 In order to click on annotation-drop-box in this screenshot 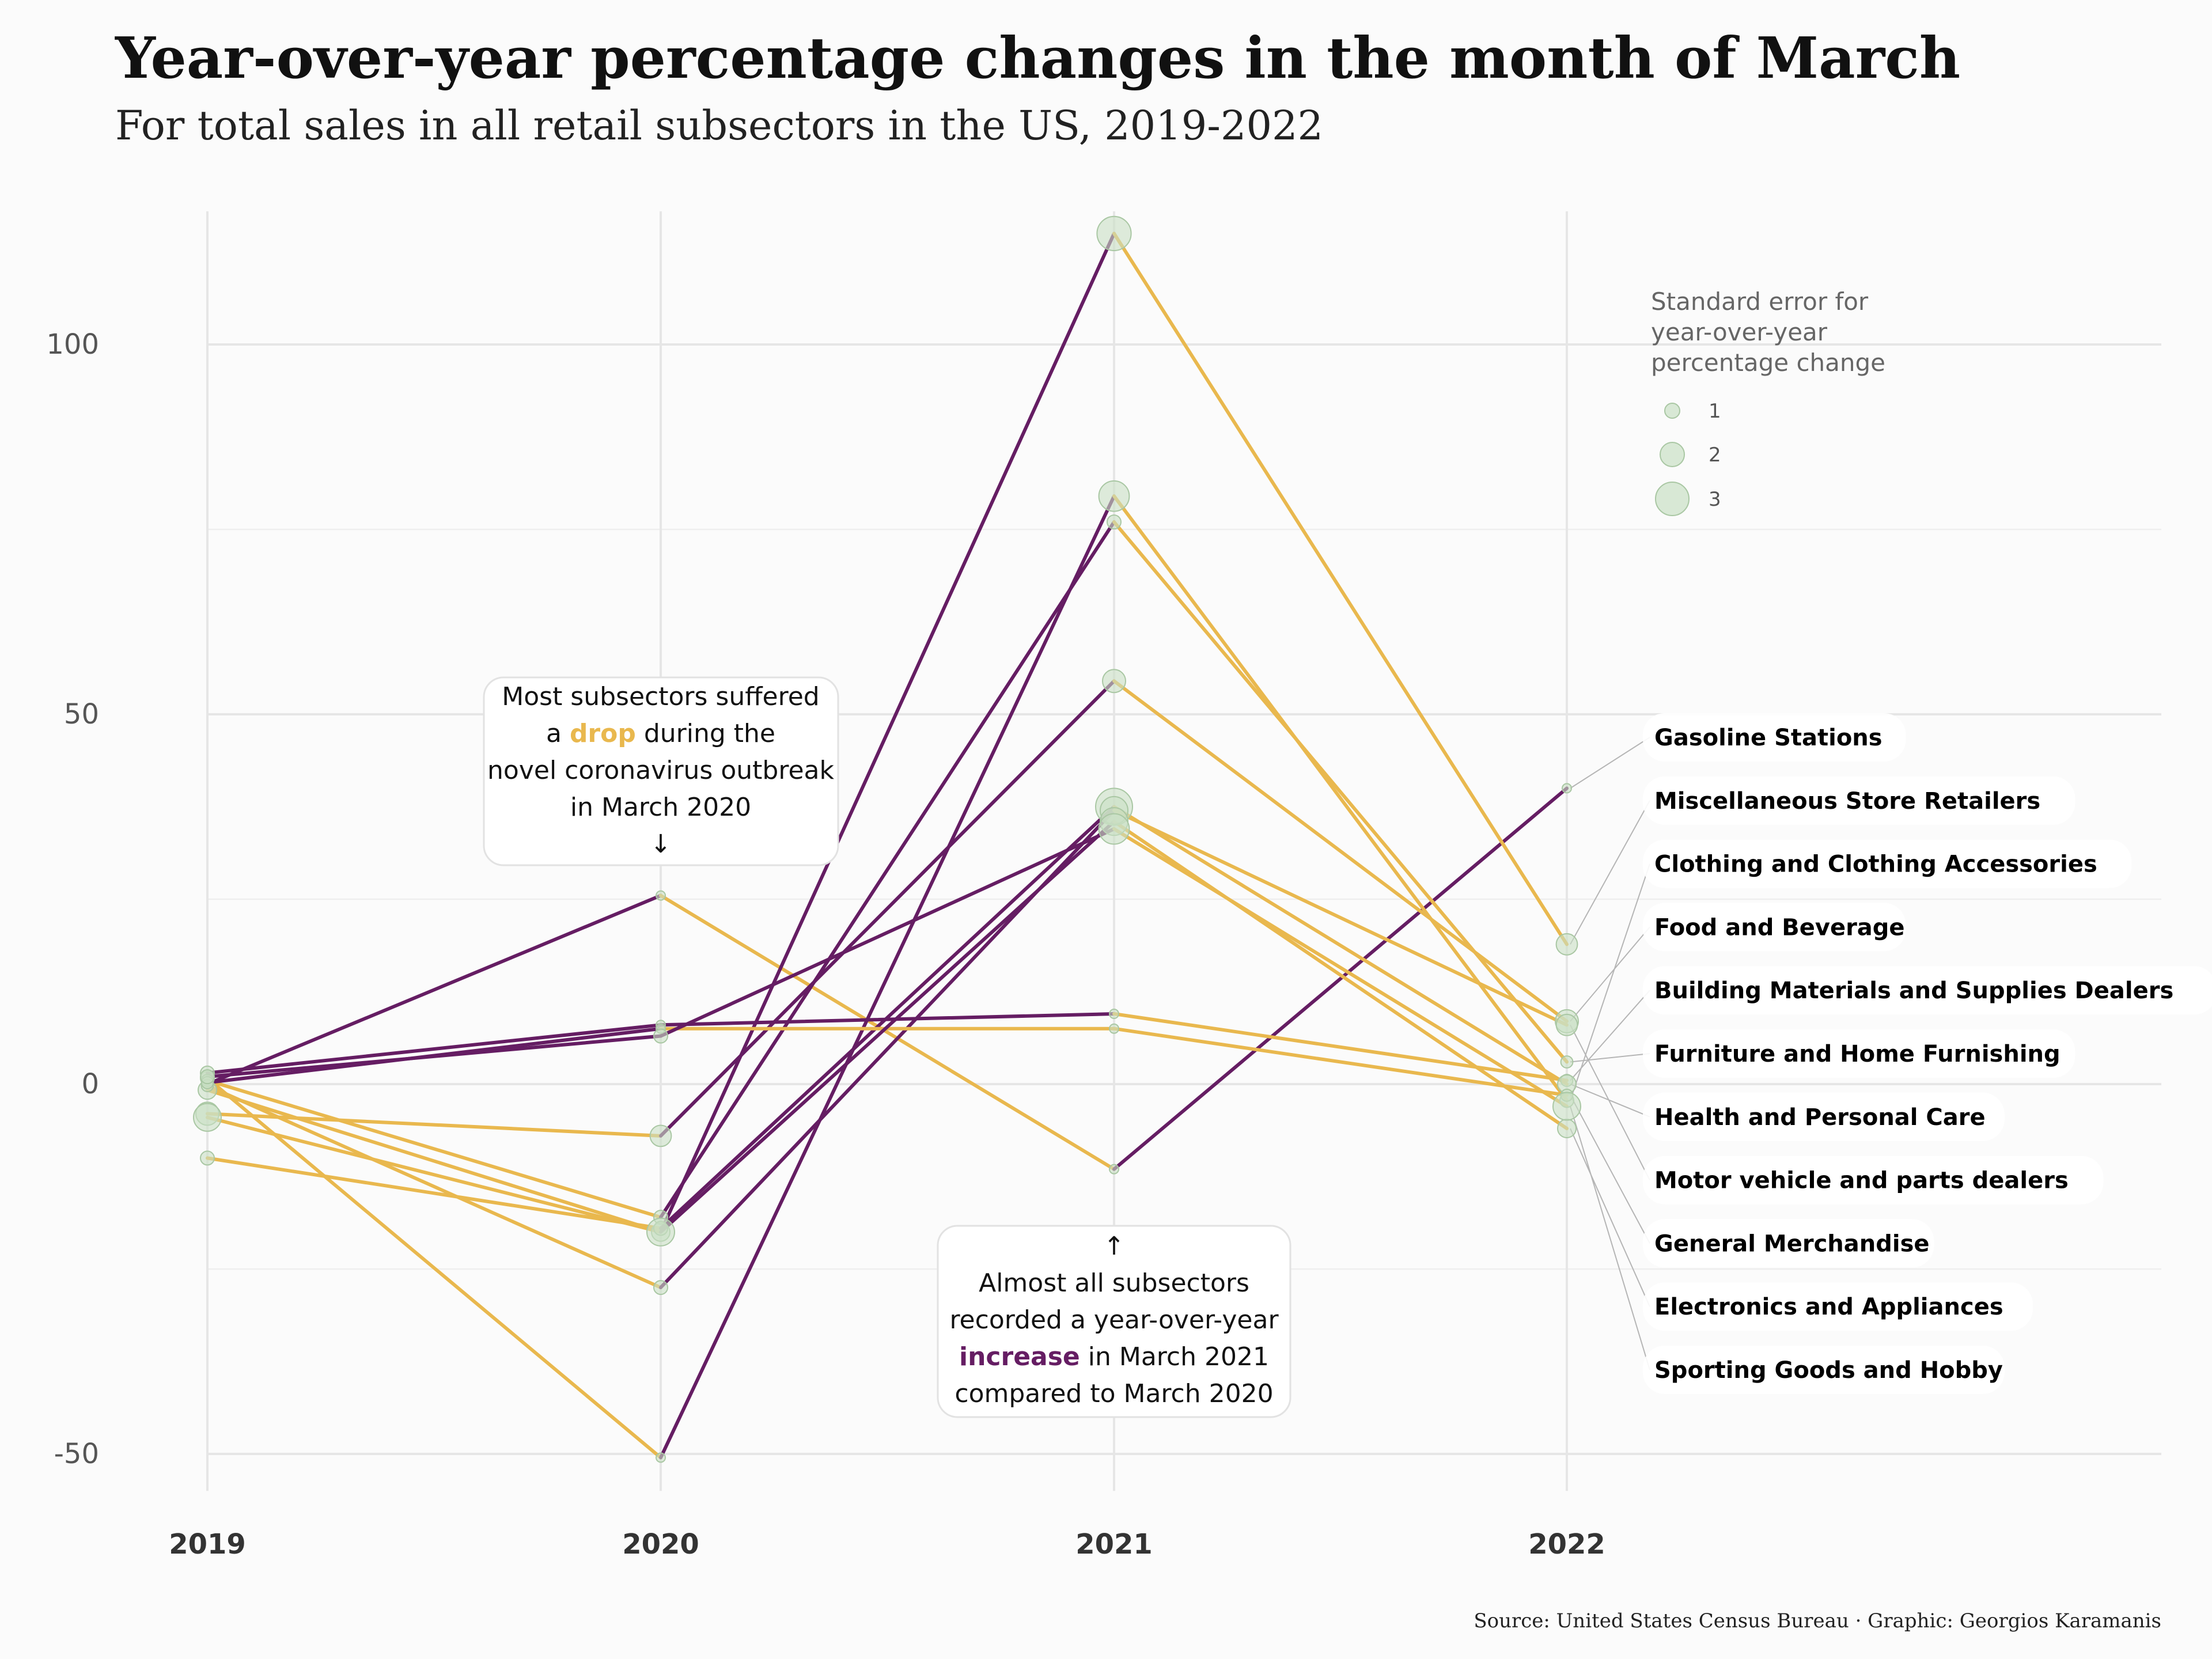, I will do `click(661, 771)`.